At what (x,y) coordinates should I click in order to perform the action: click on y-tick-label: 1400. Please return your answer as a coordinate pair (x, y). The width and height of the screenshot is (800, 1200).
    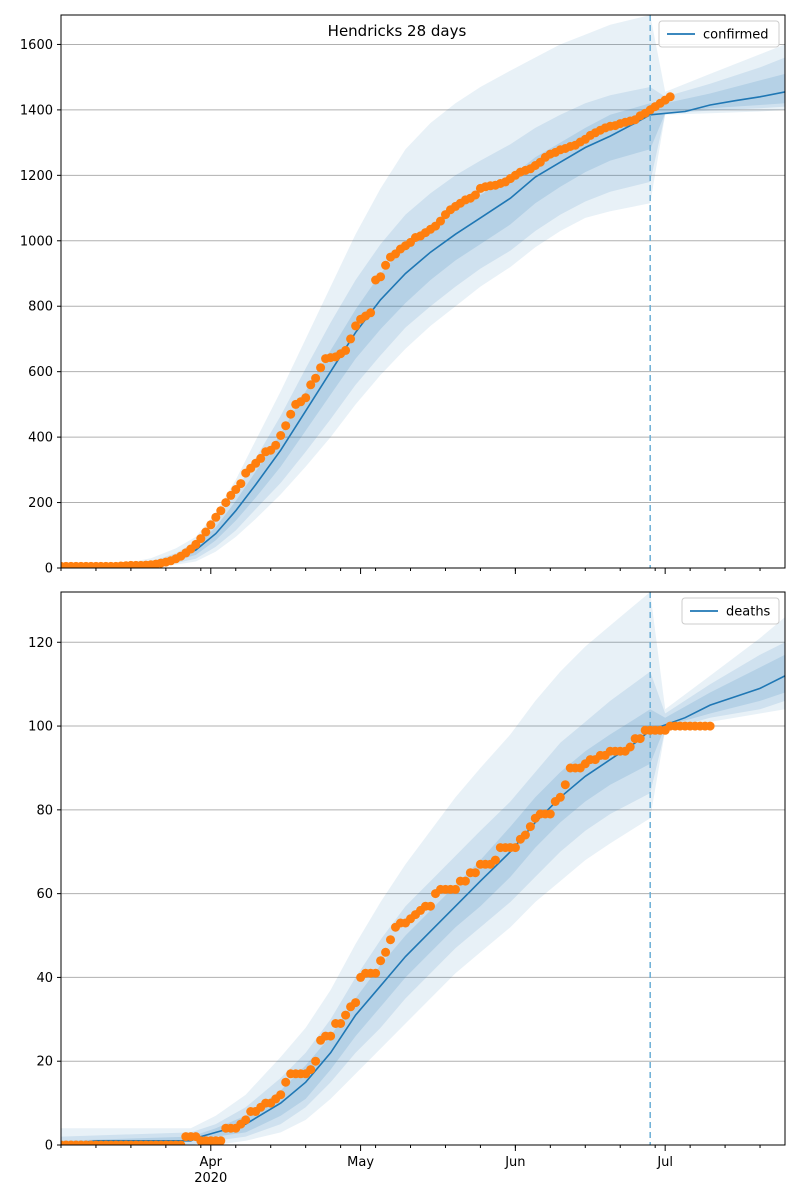
    Looking at the image, I should click on (36, 110).